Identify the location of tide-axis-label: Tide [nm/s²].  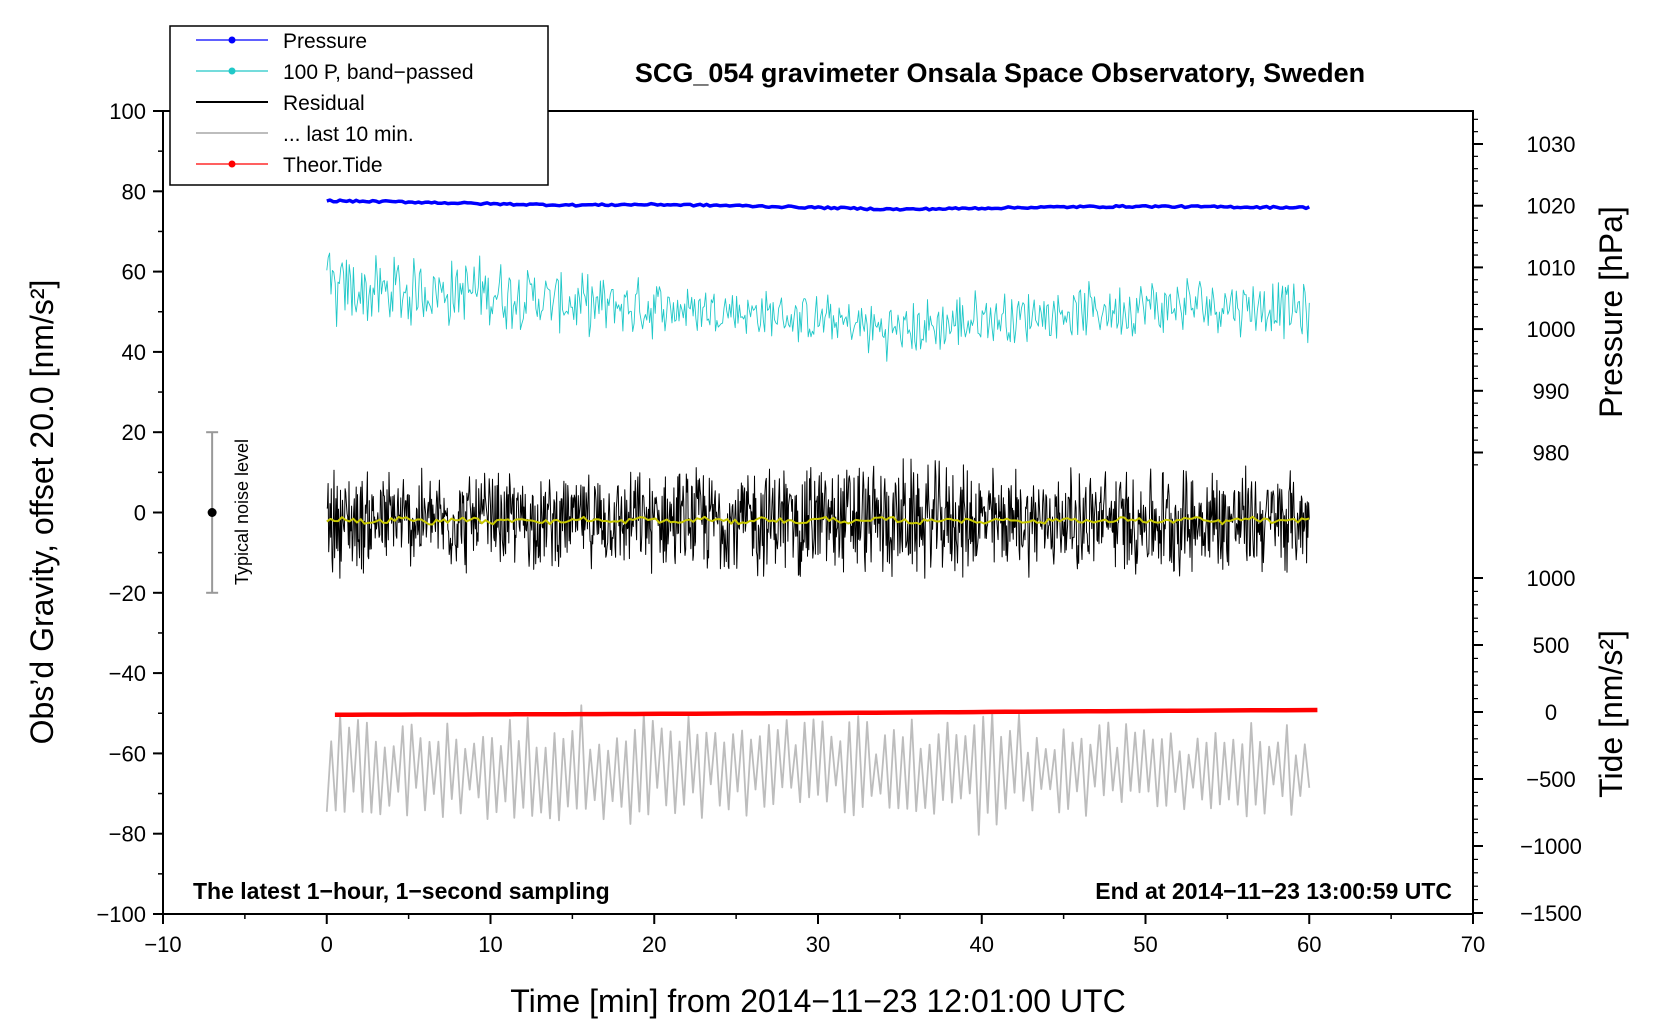
(1611, 714).